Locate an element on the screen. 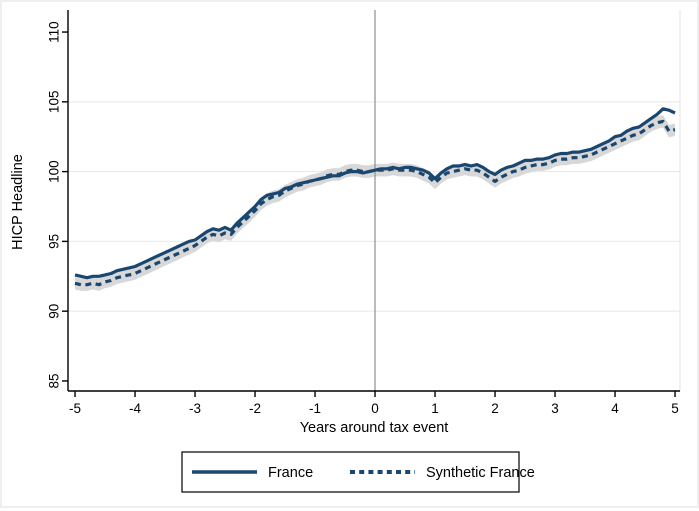  x-tick-label--3: -3 is located at coordinates (195, 408).